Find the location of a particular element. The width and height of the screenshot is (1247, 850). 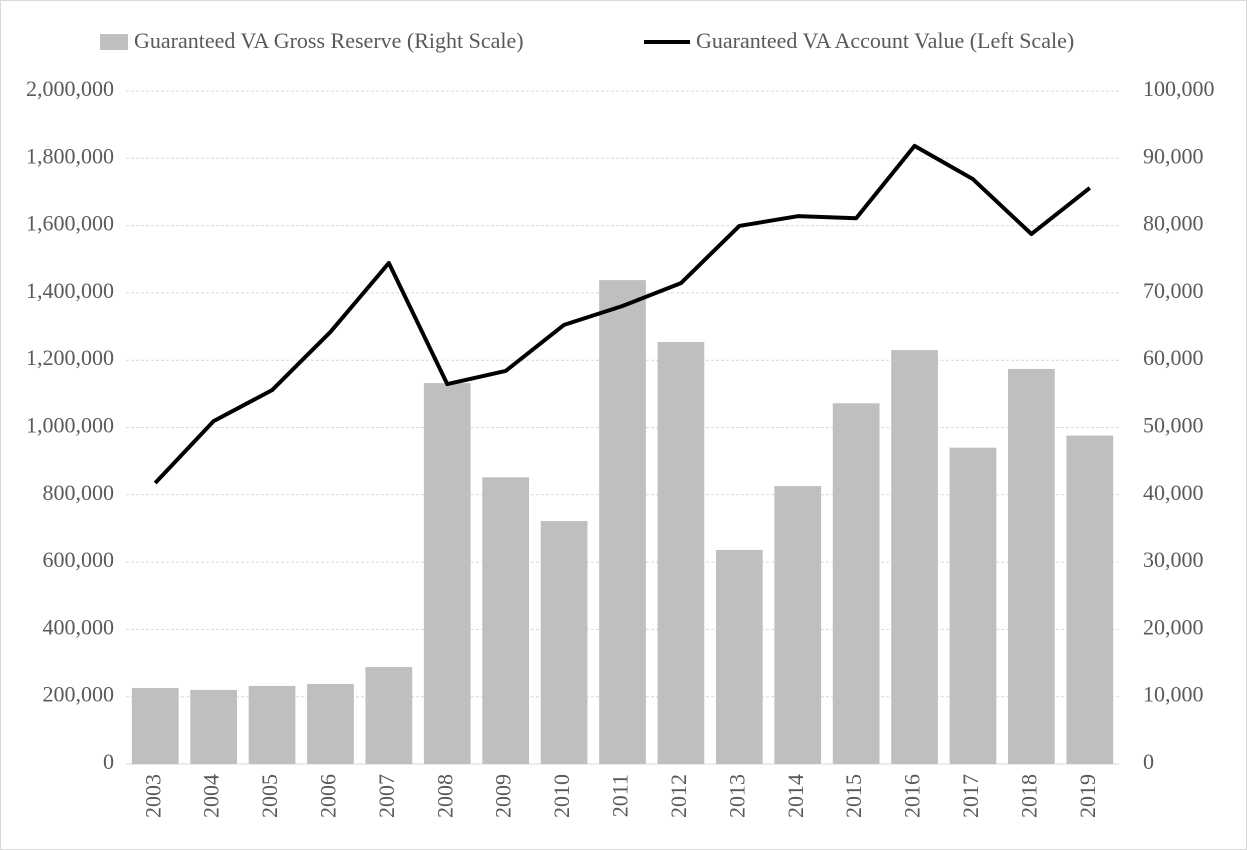

y-tick-label: 2,000,000 is located at coordinates (70, 88).